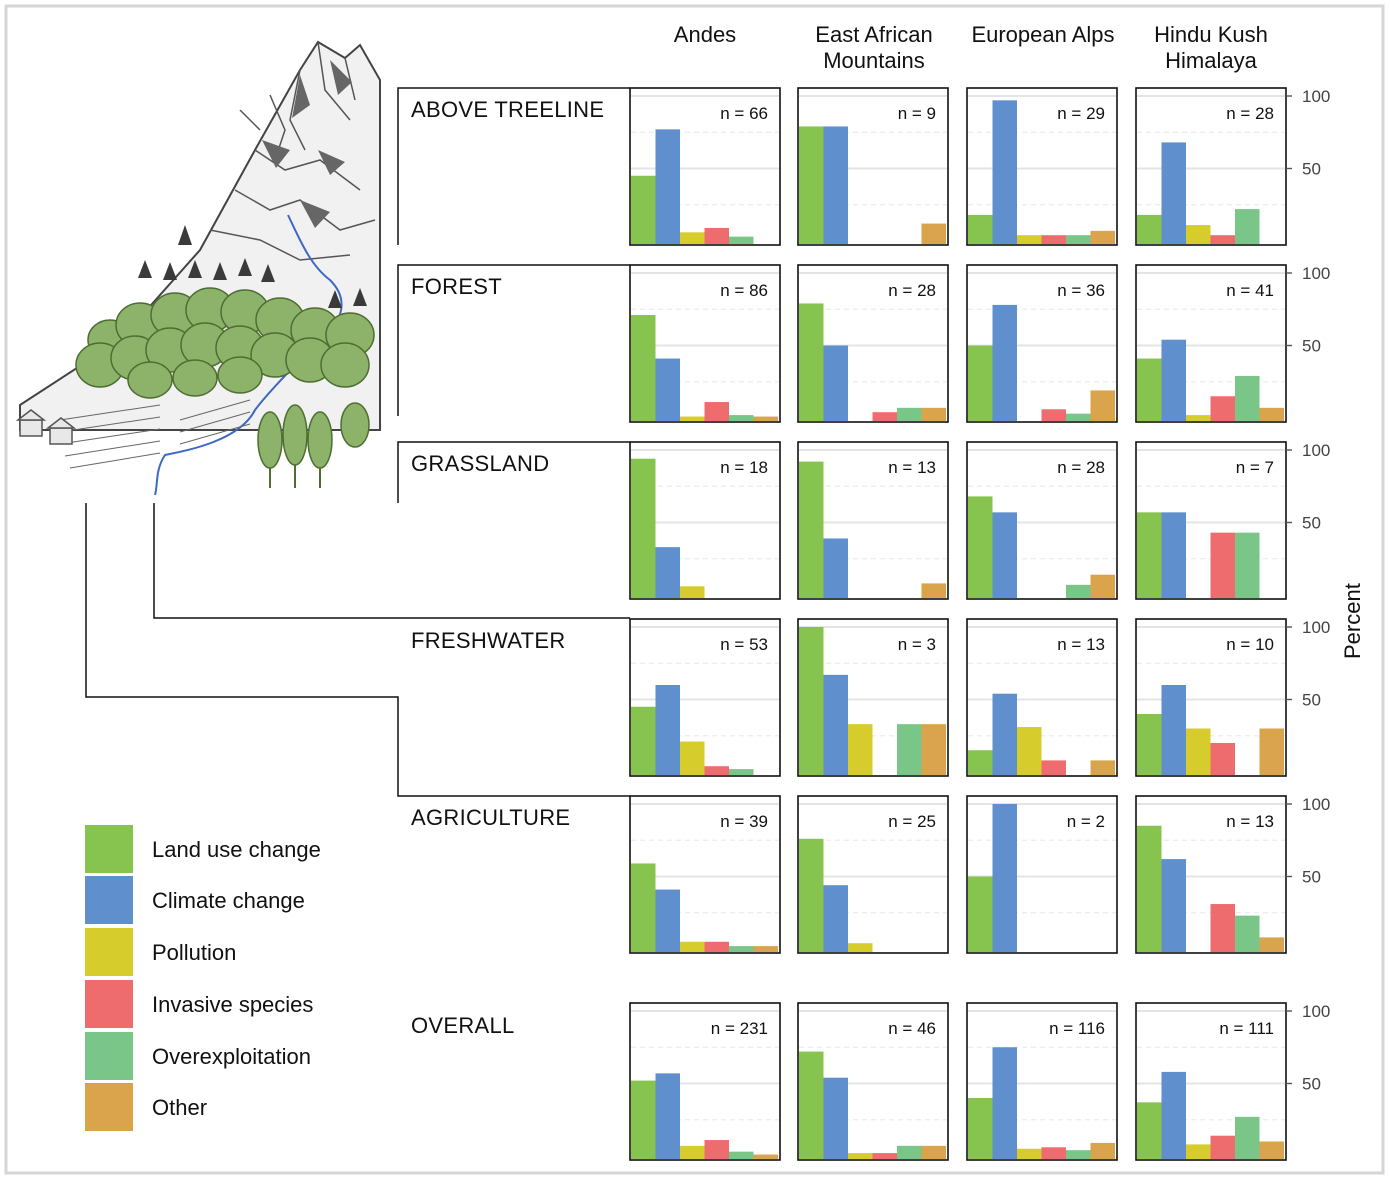 This screenshot has height=1179, width=1390. I want to click on panel-agriculture-european-alps: n = 2, so click(1042, 874).